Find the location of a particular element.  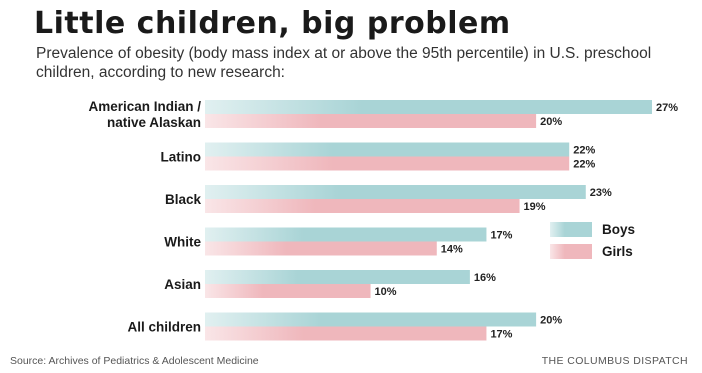

chart-title: Little children, big problem is located at coordinates (272, 23).